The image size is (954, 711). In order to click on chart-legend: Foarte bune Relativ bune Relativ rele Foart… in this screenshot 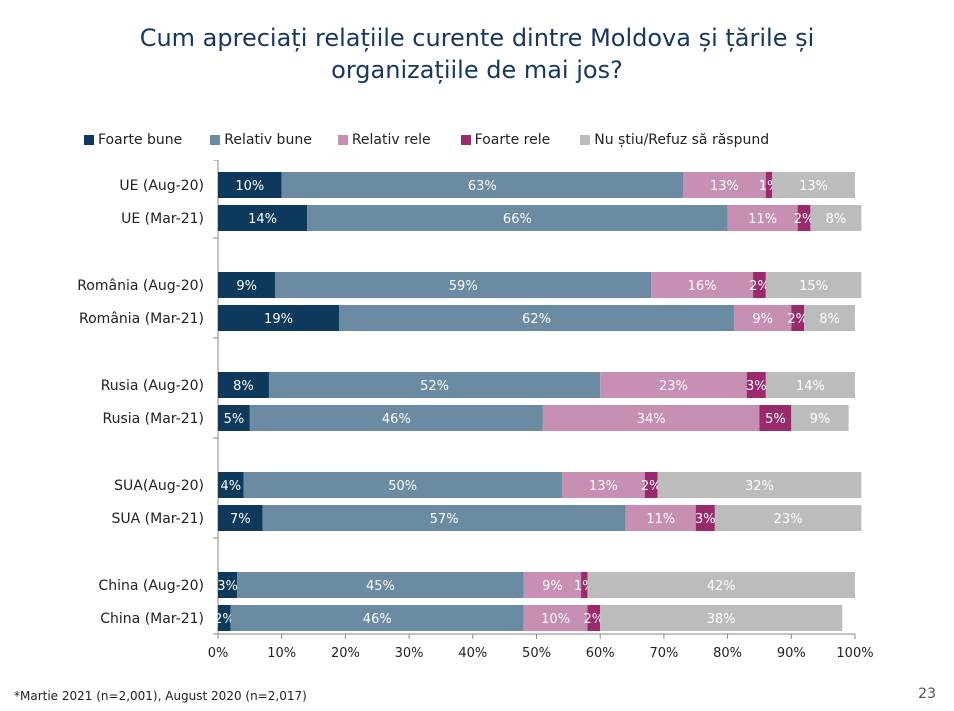, I will do `click(426, 140)`.